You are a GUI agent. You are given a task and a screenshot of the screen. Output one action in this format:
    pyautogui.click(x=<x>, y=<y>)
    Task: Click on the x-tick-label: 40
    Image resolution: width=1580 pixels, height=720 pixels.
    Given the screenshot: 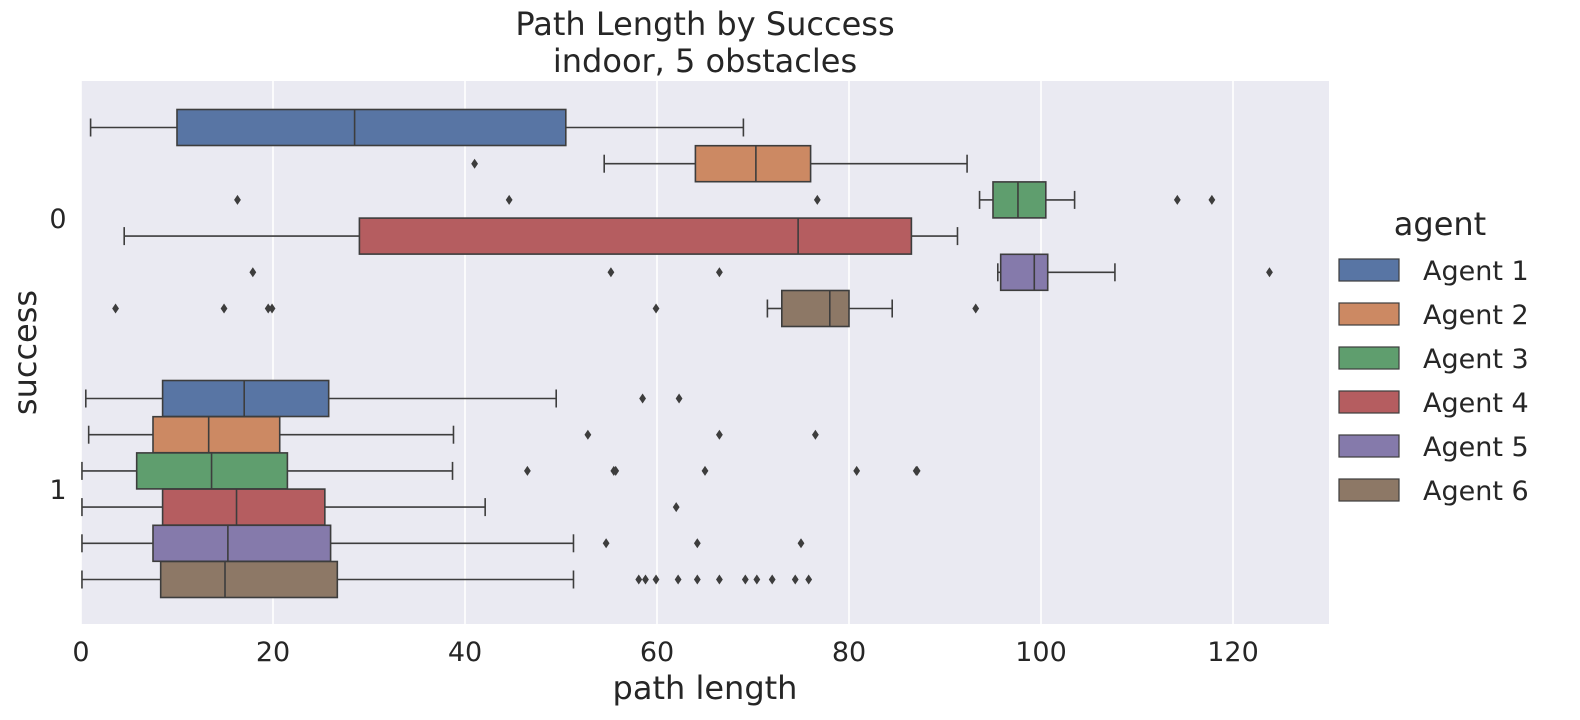 What is the action you would take?
    pyautogui.click(x=465, y=652)
    